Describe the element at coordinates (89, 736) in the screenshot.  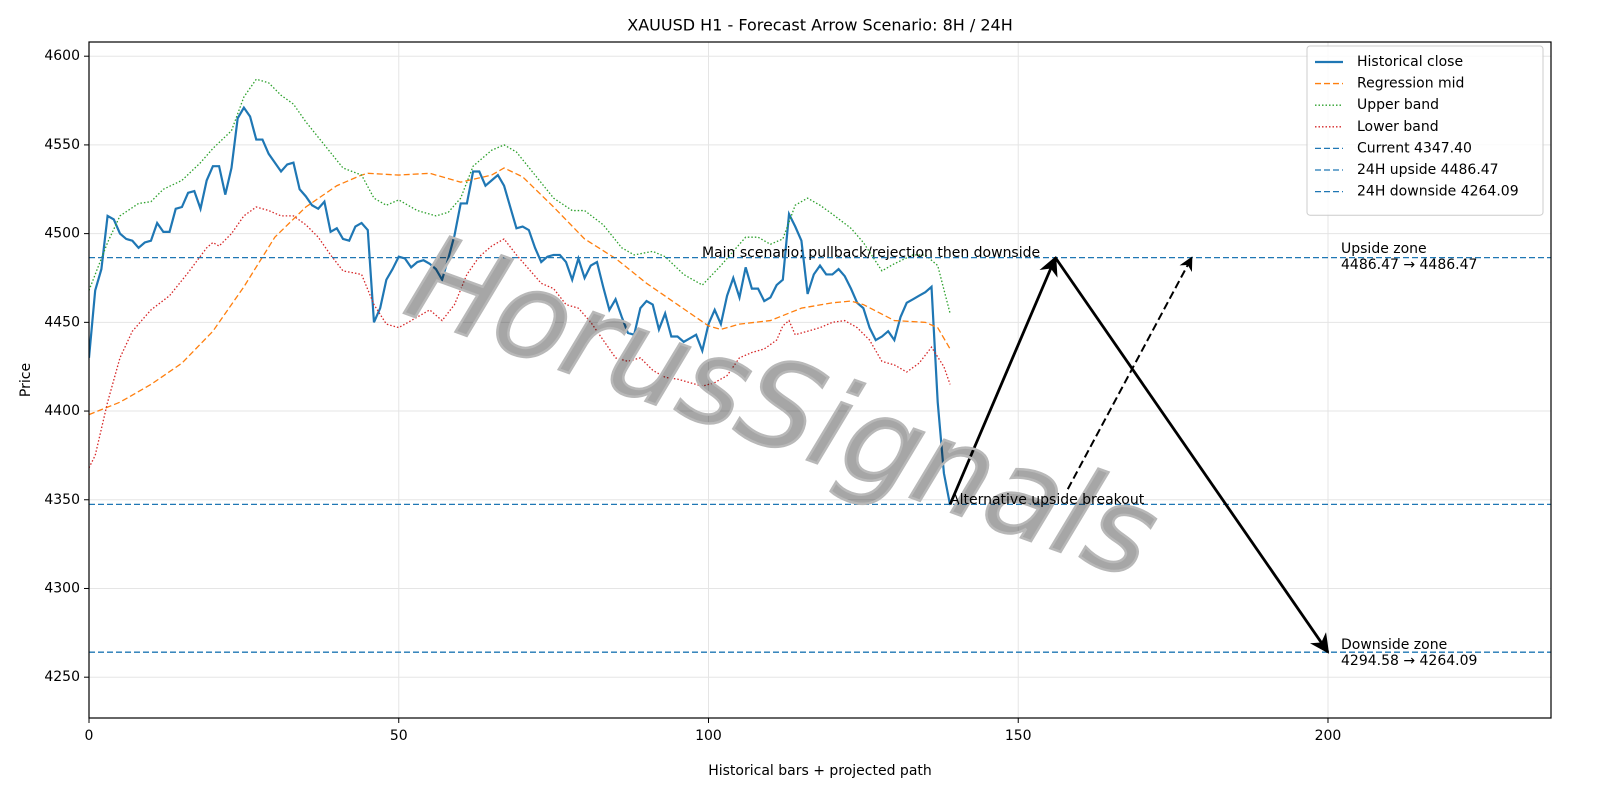
I see `x-tick-label: 0` at that location.